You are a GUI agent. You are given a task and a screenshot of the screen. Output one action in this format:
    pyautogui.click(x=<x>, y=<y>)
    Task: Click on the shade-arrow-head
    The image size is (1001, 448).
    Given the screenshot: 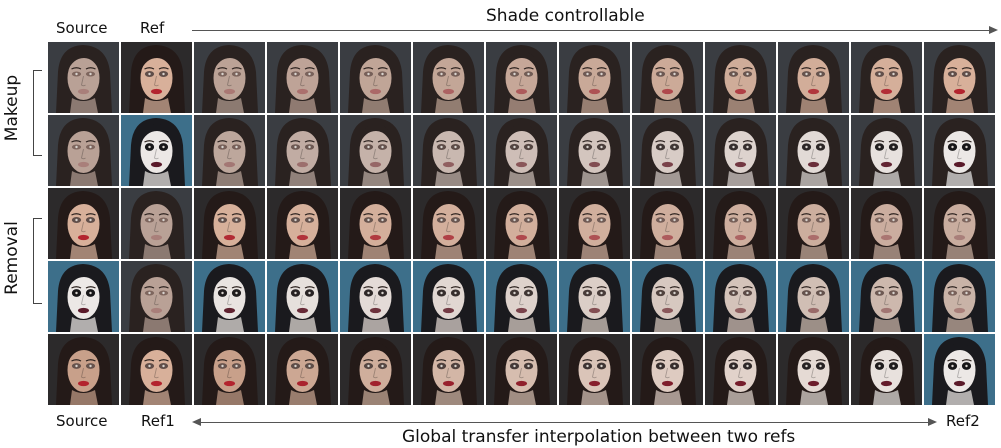 What is the action you would take?
    pyautogui.click(x=993, y=30)
    